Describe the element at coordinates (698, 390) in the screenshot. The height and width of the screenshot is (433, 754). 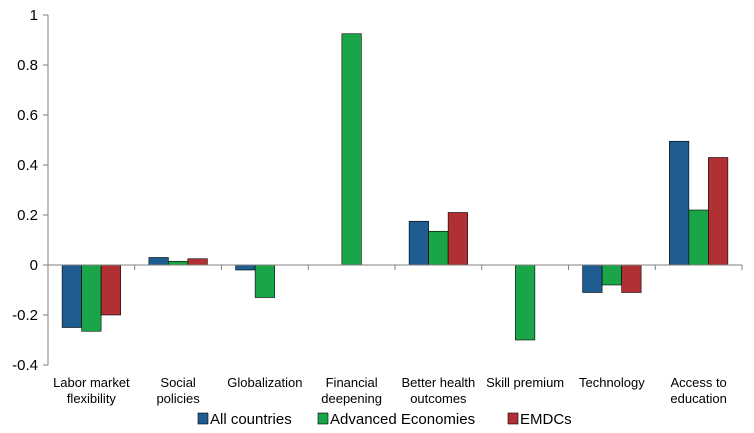
I see `category-label: Access to education` at that location.